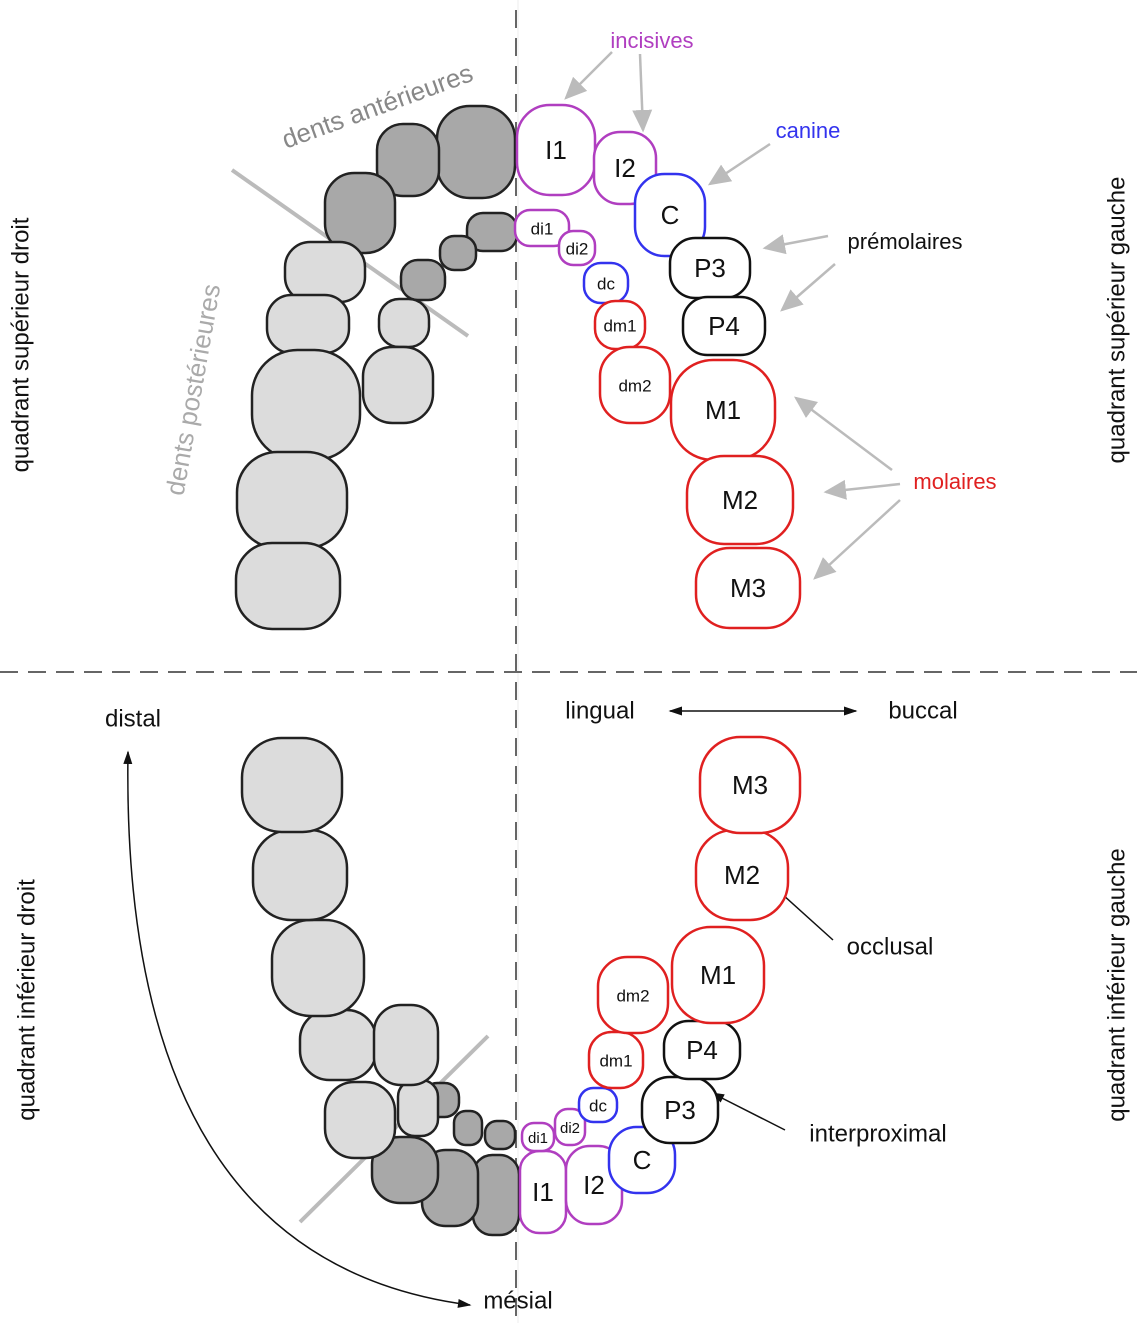  What do you see at coordinates (26, 1000) in the screenshot?
I see `quadrant-label: quadrant inférieur droit` at bounding box center [26, 1000].